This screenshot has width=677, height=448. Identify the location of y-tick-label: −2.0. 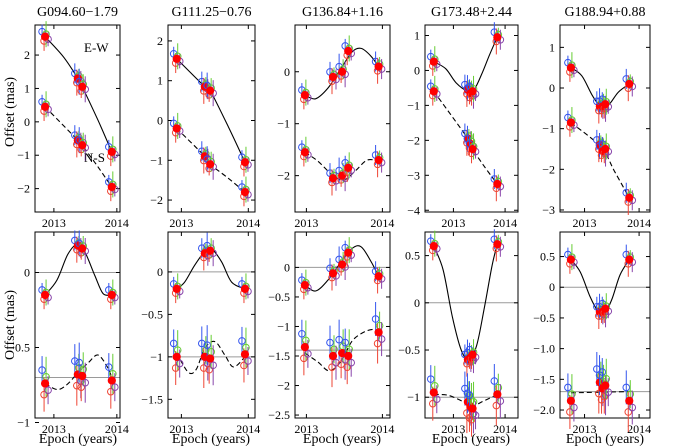
(544, 410).